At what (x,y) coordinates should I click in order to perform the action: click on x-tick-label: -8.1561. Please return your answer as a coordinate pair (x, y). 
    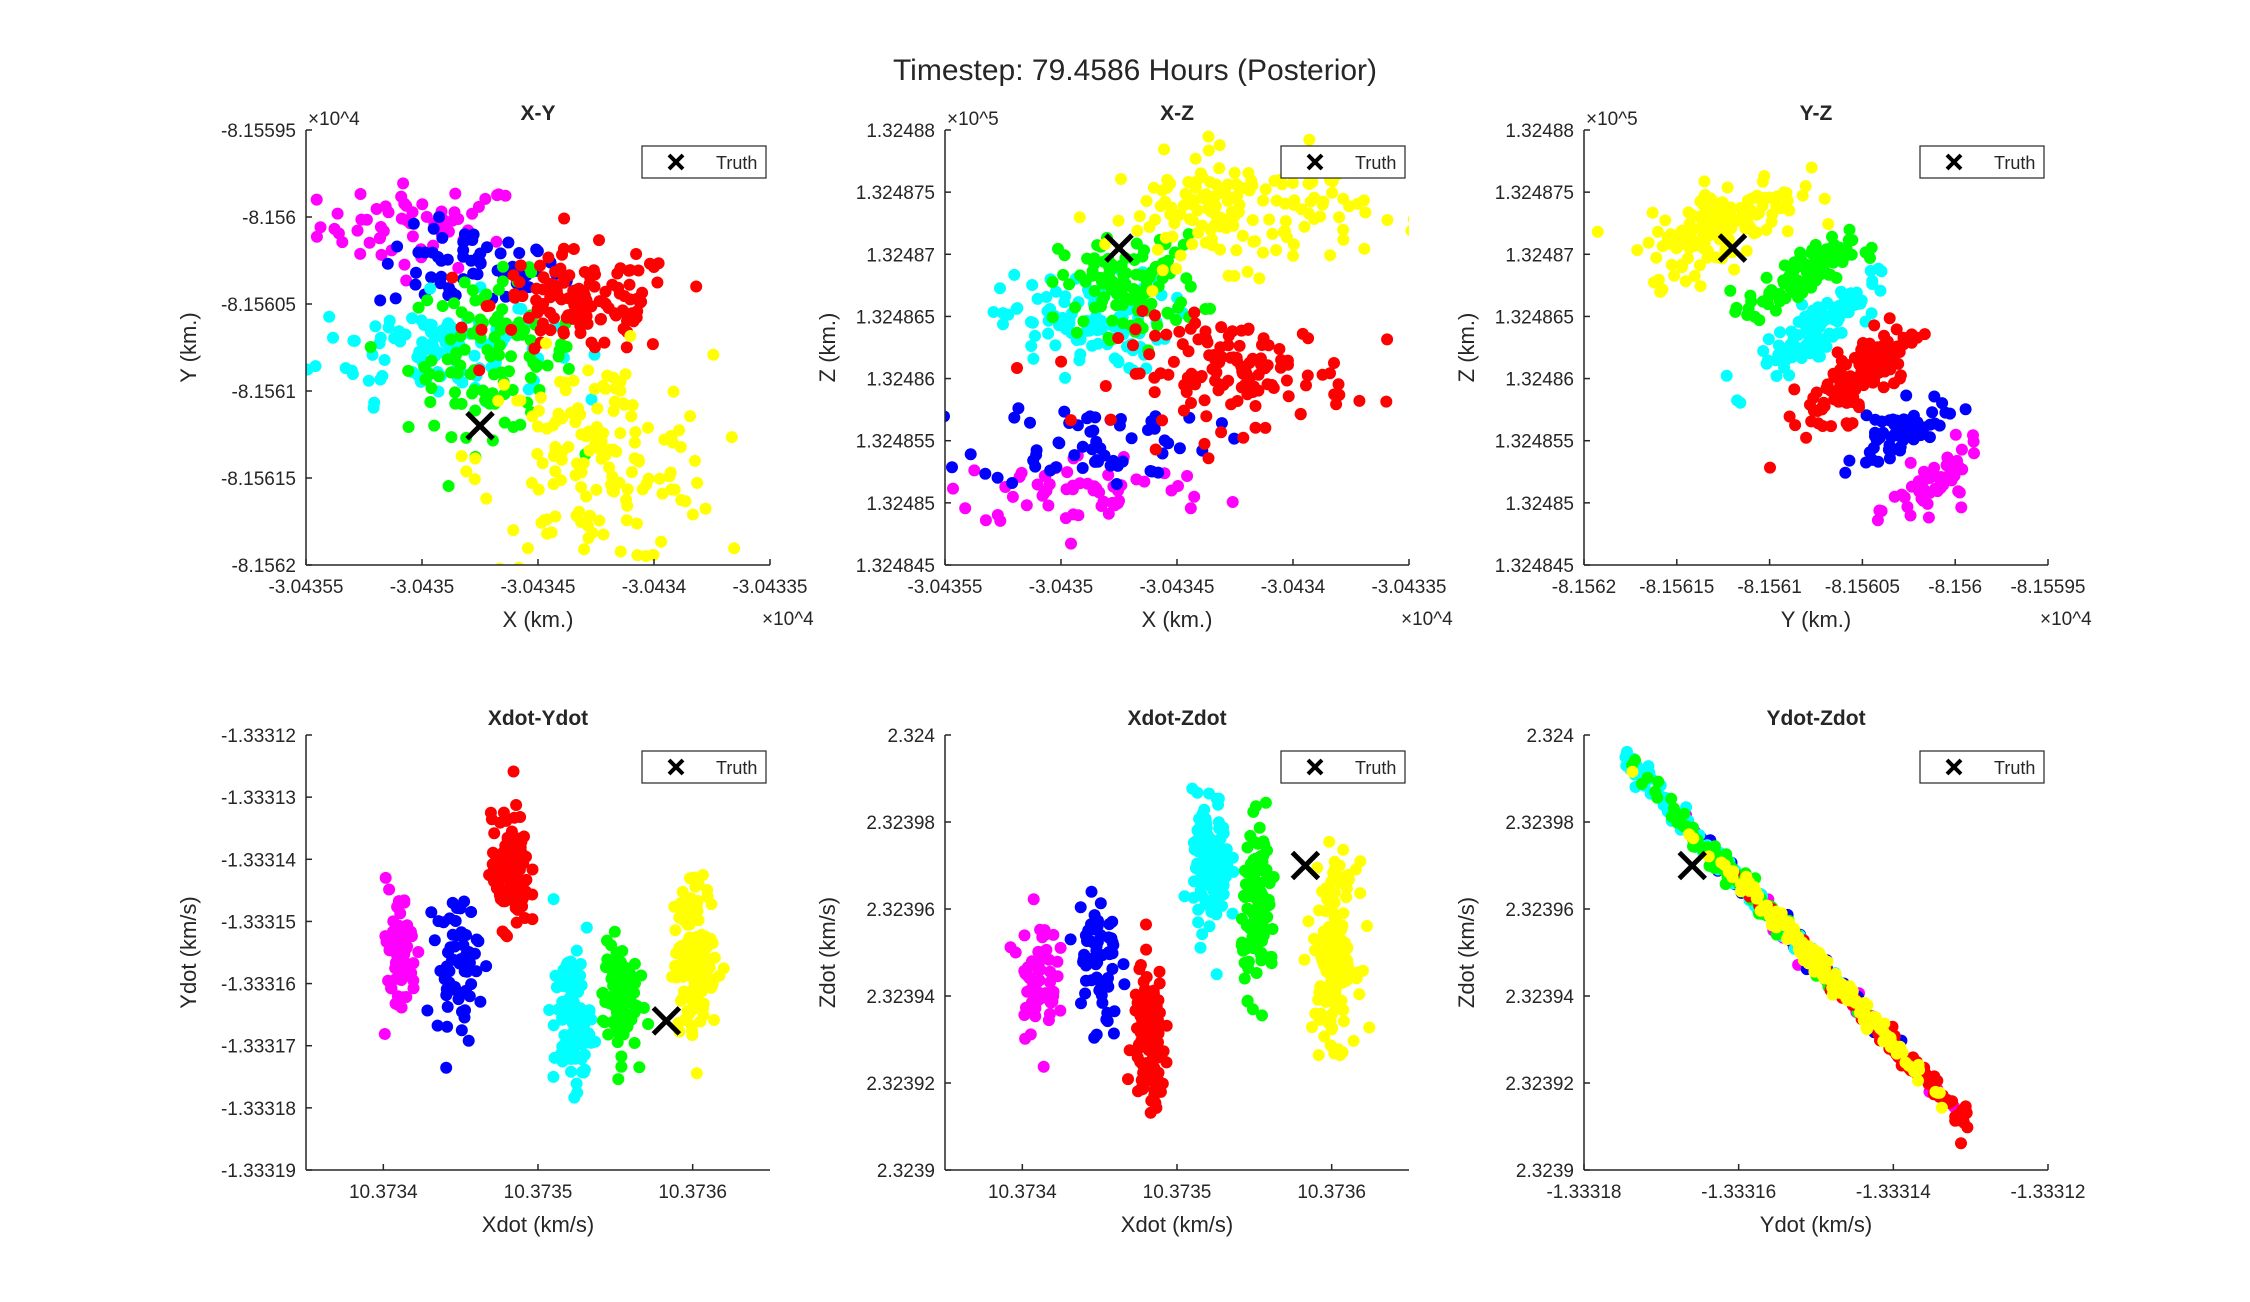
    Looking at the image, I should click on (1769, 587).